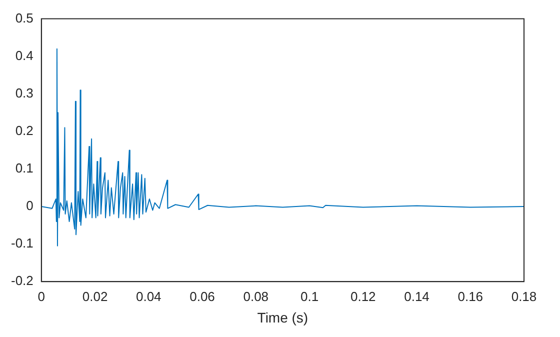  What do you see at coordinates (202, 296) in the screenshot?
I see `x-tick-label: 0.06` at bounding box center [202, 296].